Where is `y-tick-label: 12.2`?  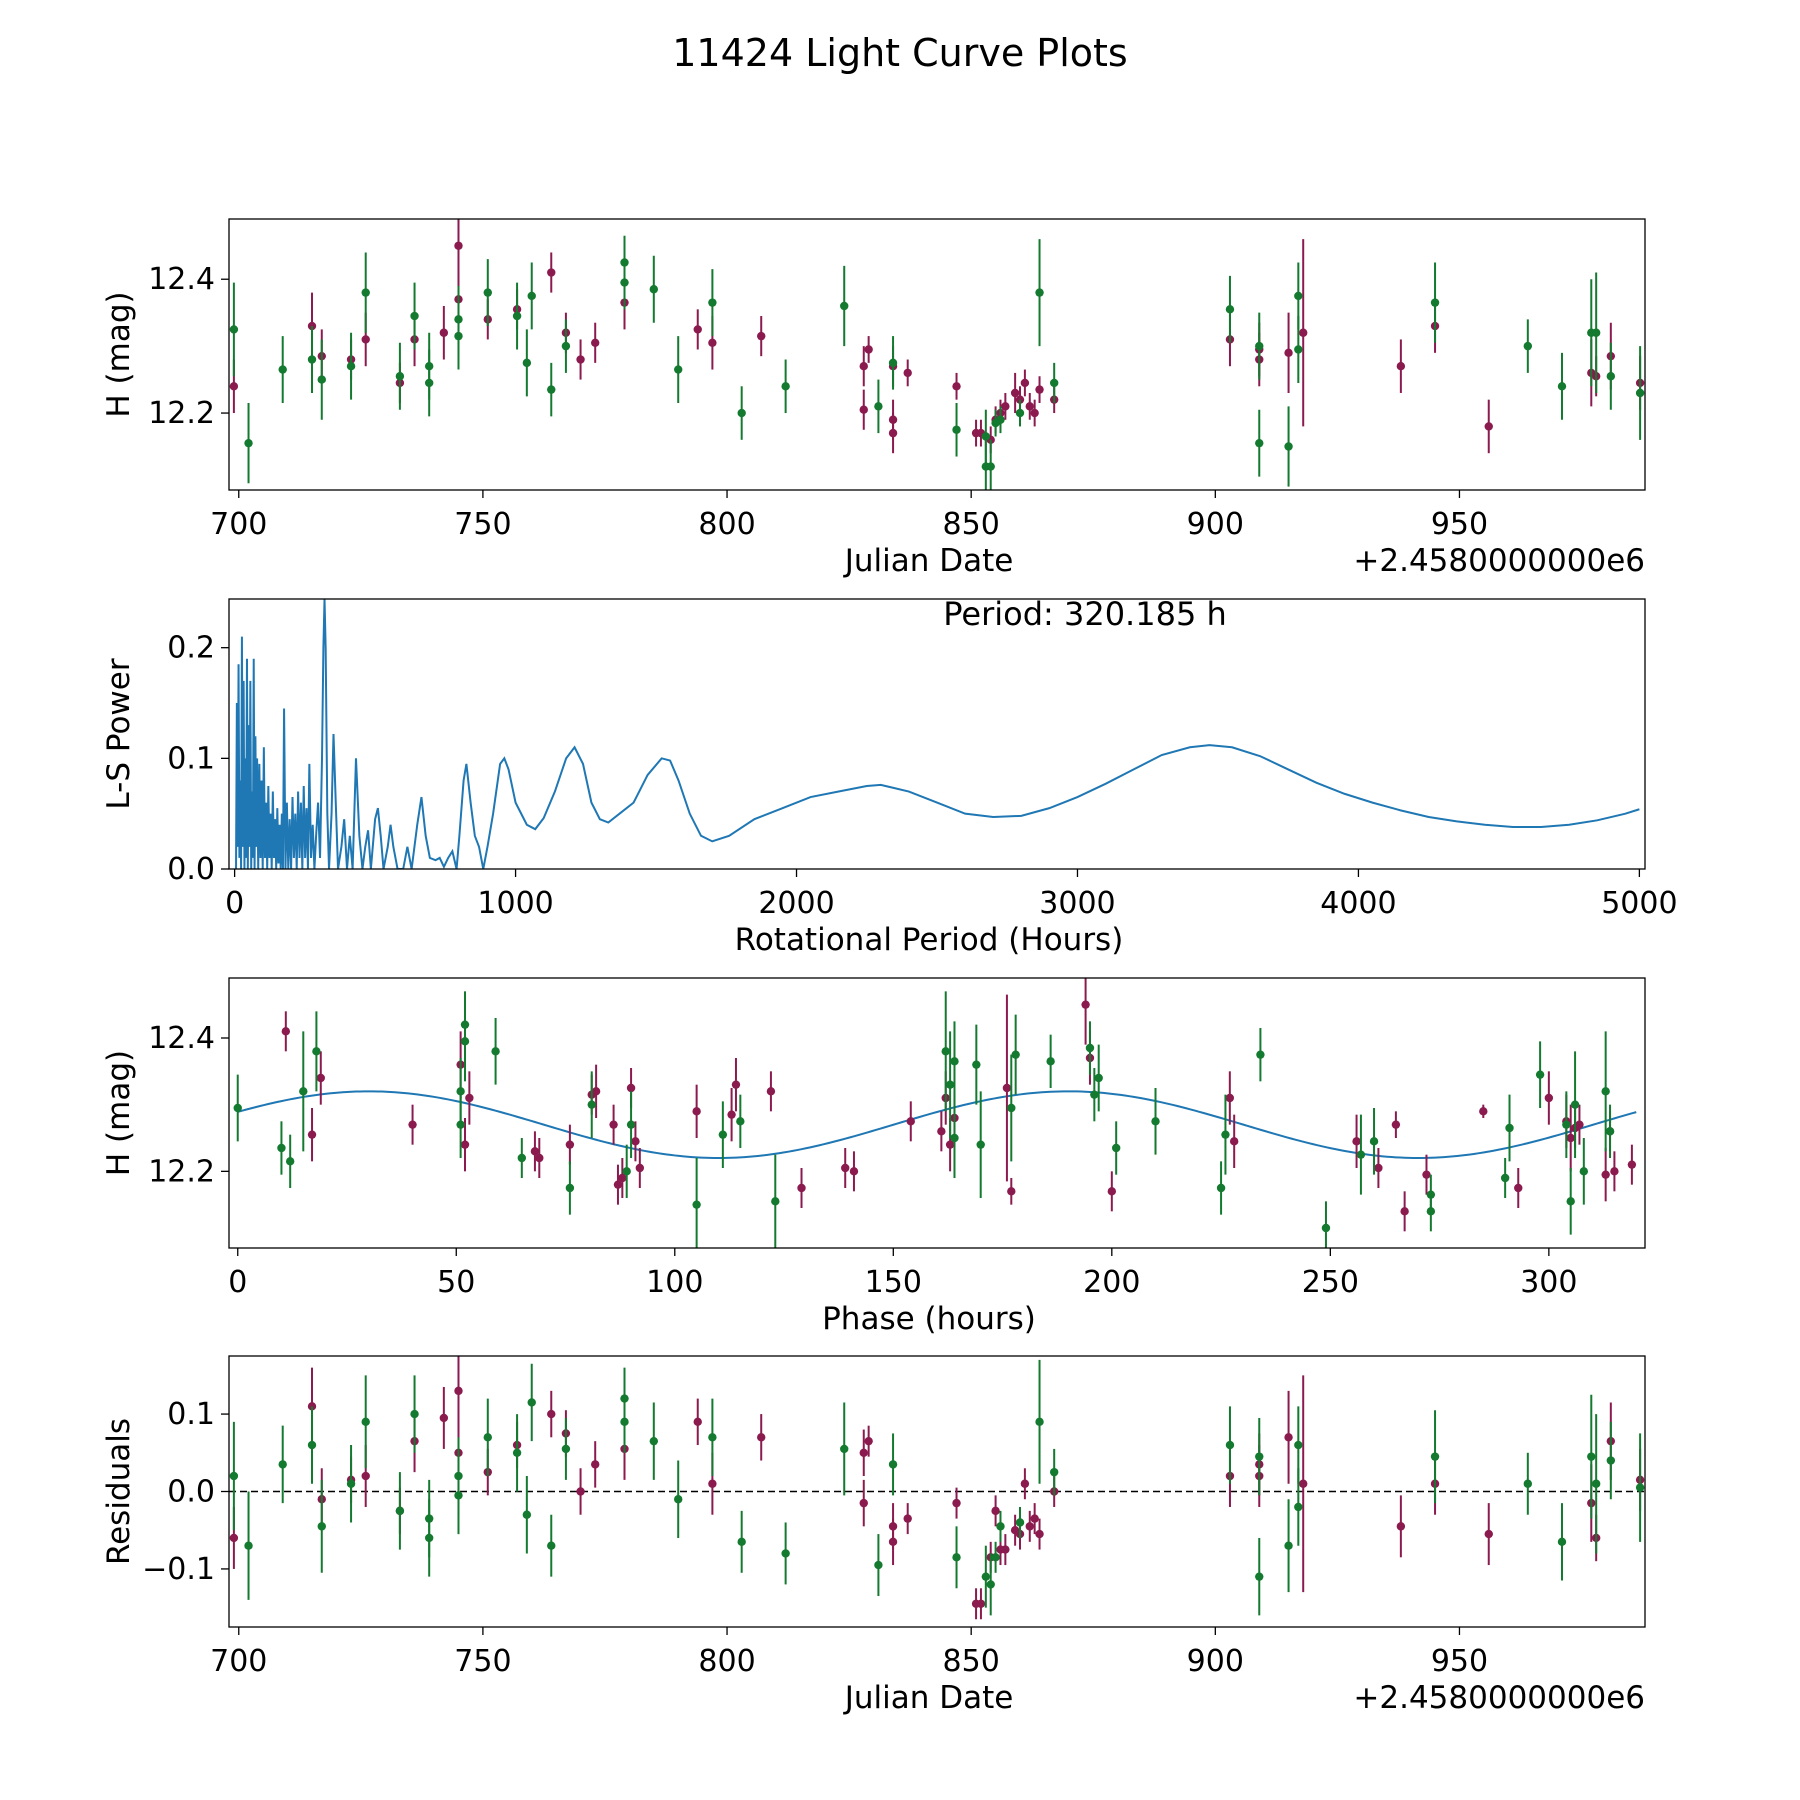 y-tick-label: 12.2 is located at coordinates (181, 1171).